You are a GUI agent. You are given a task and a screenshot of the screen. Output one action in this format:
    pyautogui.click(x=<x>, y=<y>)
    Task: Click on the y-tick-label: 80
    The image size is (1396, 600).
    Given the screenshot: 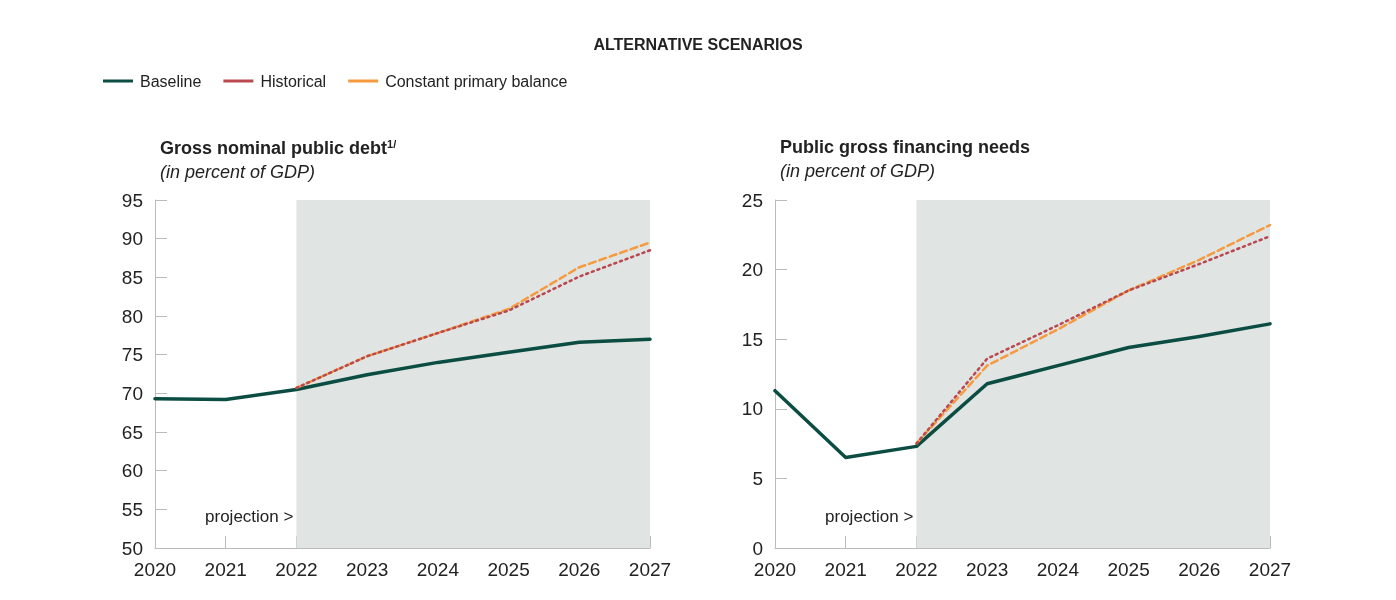 What is the action you would take?
    pyautogui.click(x=132, y=316)
    